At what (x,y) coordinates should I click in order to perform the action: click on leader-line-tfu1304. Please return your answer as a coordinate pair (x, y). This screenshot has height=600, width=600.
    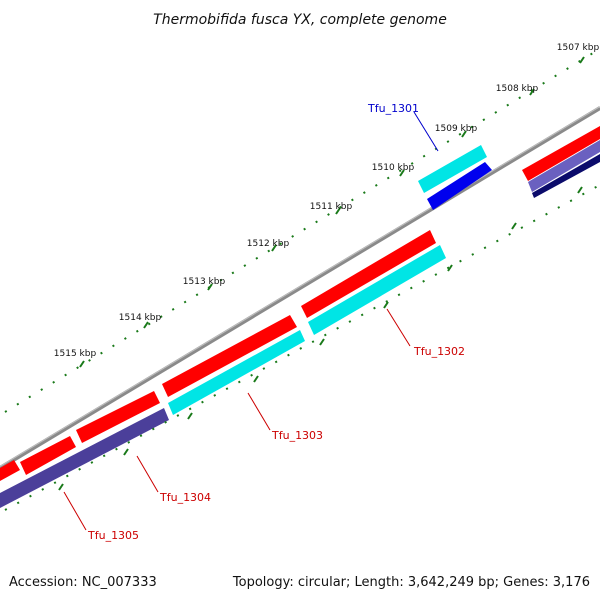
    Looking at the image, I should click on (147, 474).